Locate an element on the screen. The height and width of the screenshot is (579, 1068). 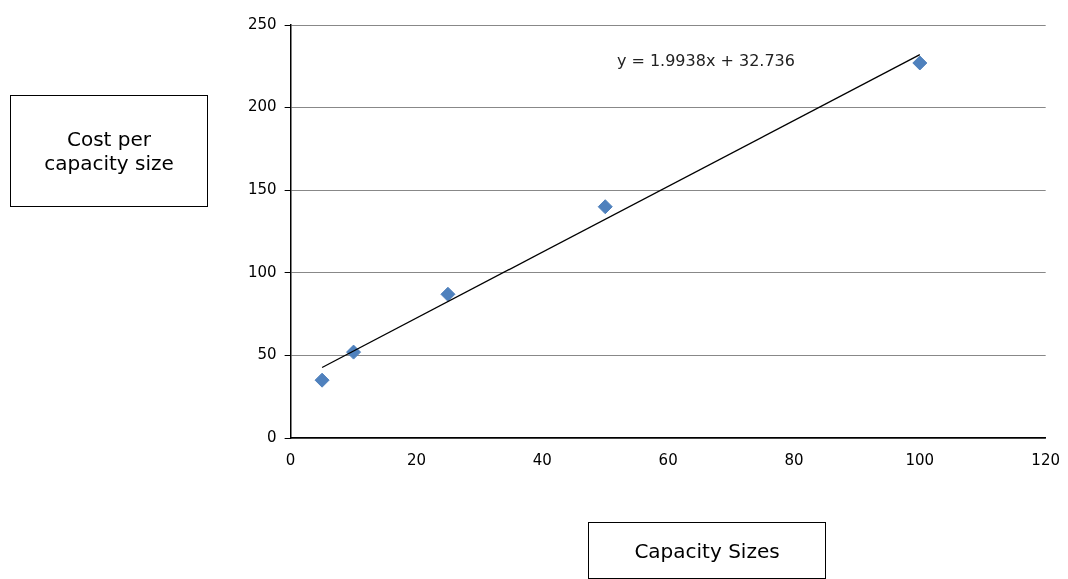
y-tick-label: 50 is located at coordinates (267, 354).